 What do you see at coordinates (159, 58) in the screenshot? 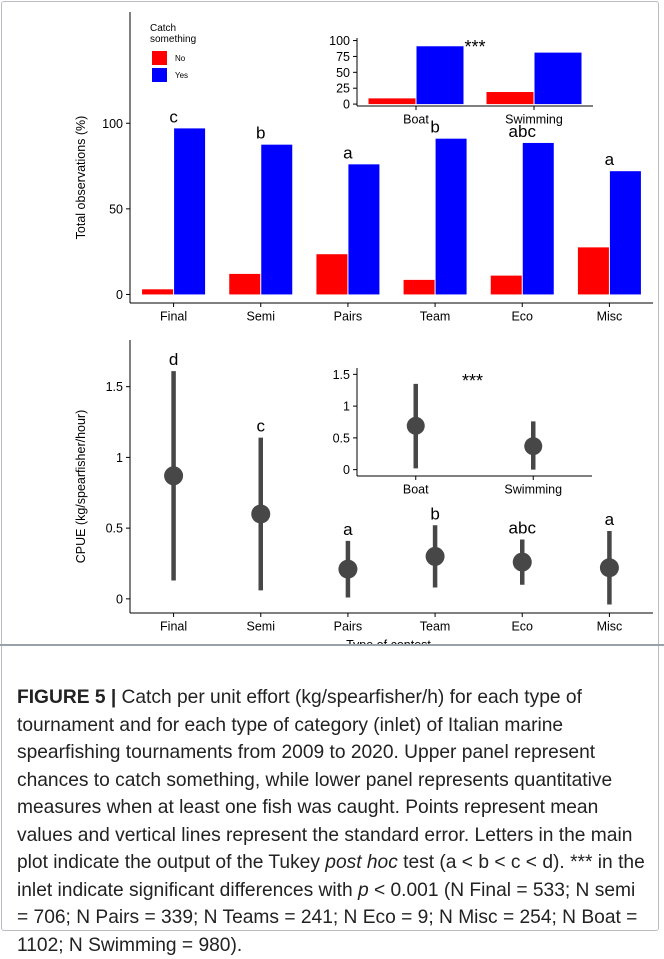
I see `legend-swatch-no` at bounding box center [159, 58].